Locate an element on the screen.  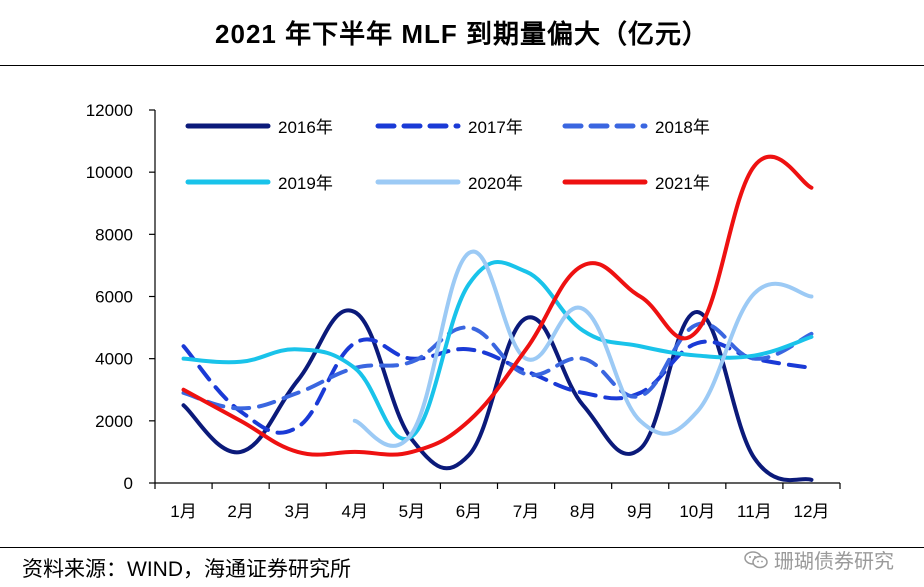
x-tick-label: 6月 is located at coordinates (469, 511).